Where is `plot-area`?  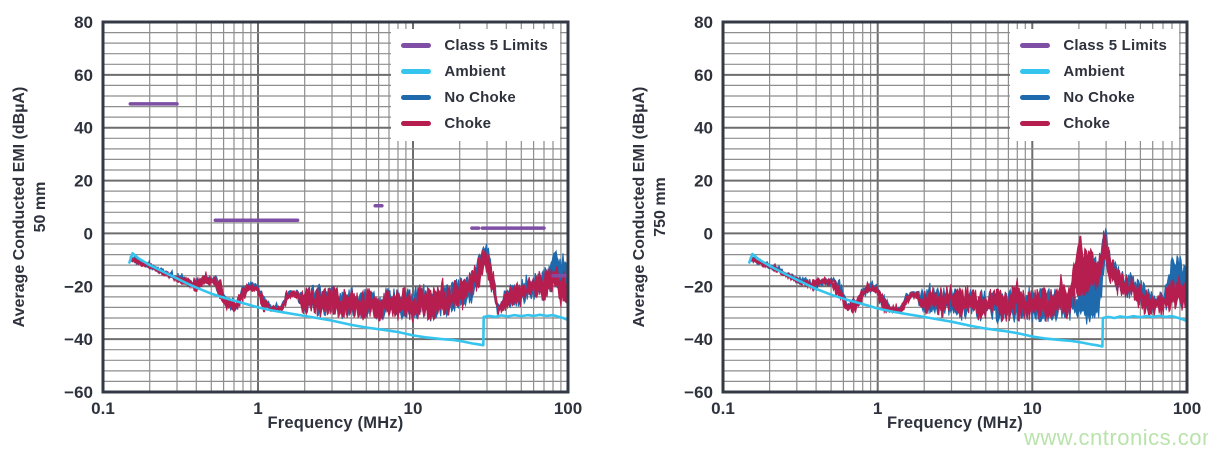
plot-area is located at coordinates (967, 288).